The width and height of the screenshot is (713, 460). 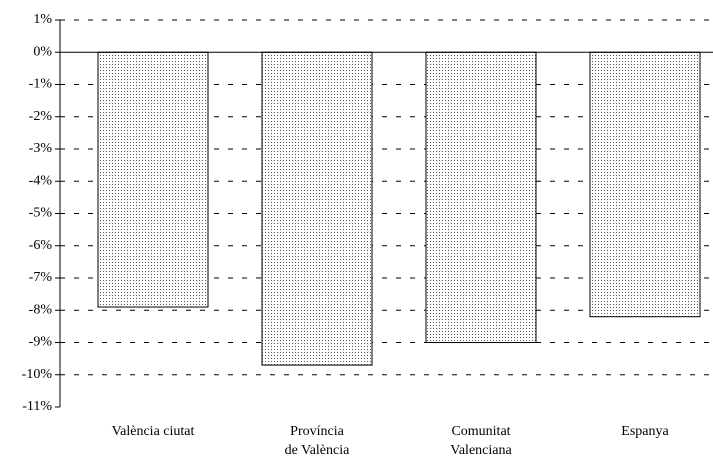 What do you see at coordinates (41, 180) in the screenshot?
I see `y-tick-label: -4%` at bounding box center [41, 180].